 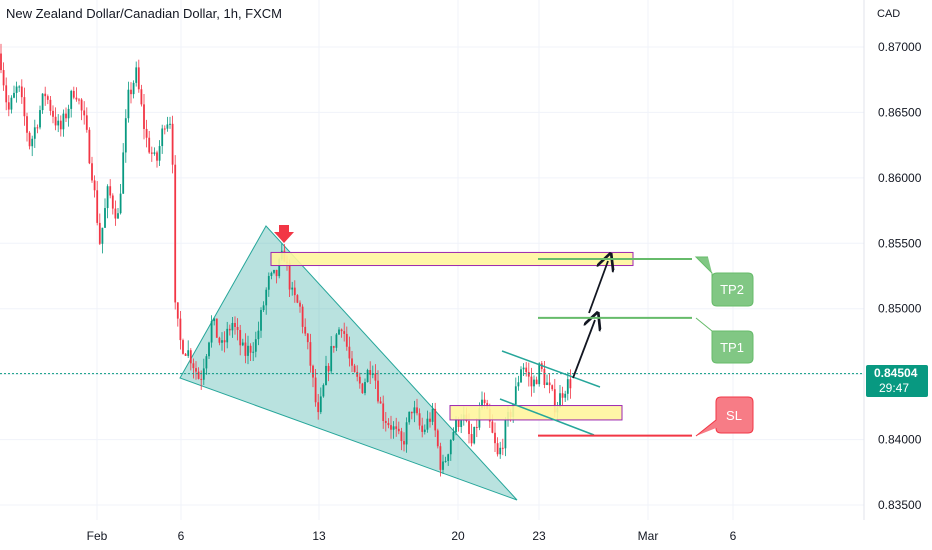 I want to click on y-tick-label: 0.85500, so click(x=900, y=243).